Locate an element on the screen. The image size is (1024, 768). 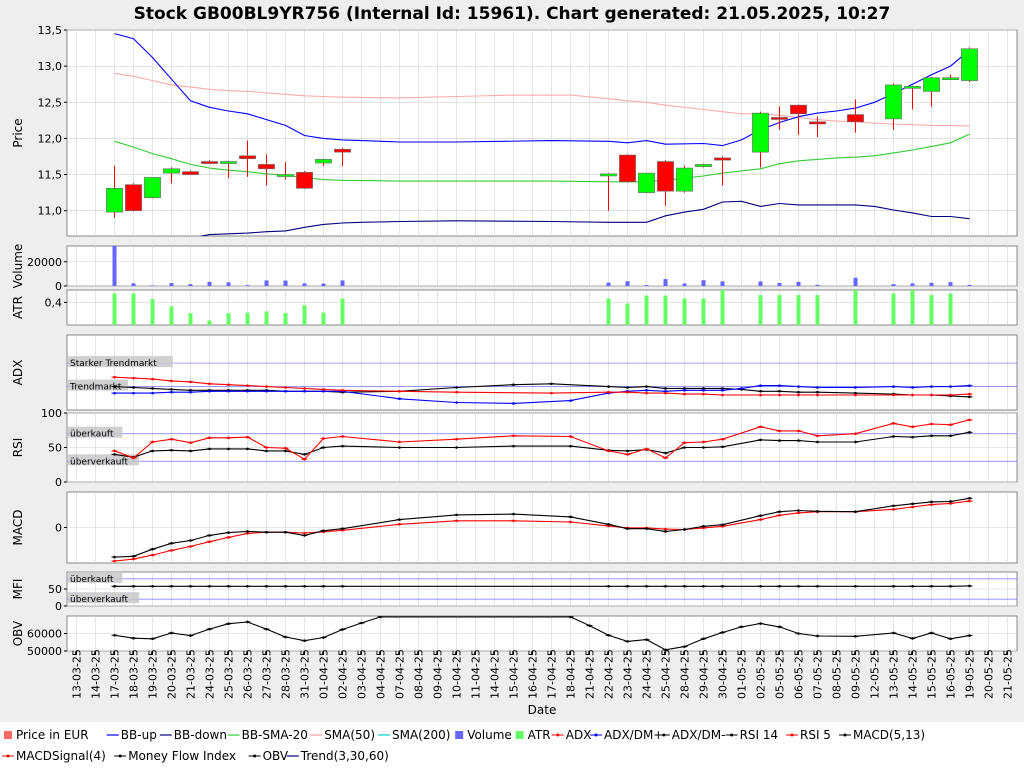
bb-down-line is located at coordinates (584, 218).